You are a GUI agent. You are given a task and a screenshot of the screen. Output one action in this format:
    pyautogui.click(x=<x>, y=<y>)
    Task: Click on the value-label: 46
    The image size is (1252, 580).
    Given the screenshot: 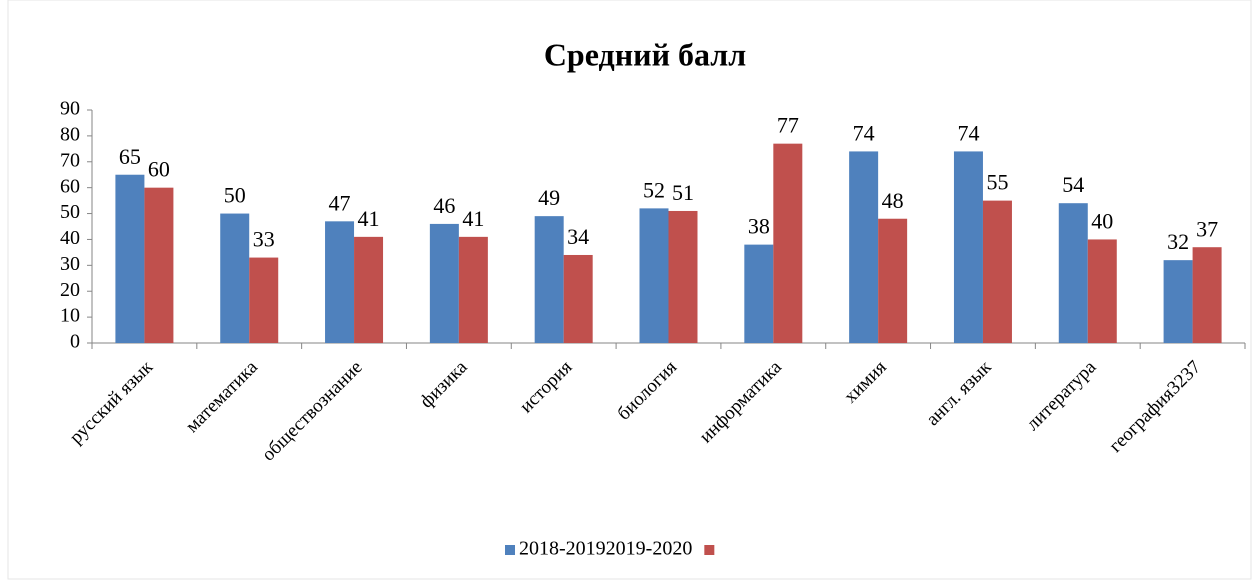 What is the action you would take?
    pyautogui.click(x=444, y=205)
    